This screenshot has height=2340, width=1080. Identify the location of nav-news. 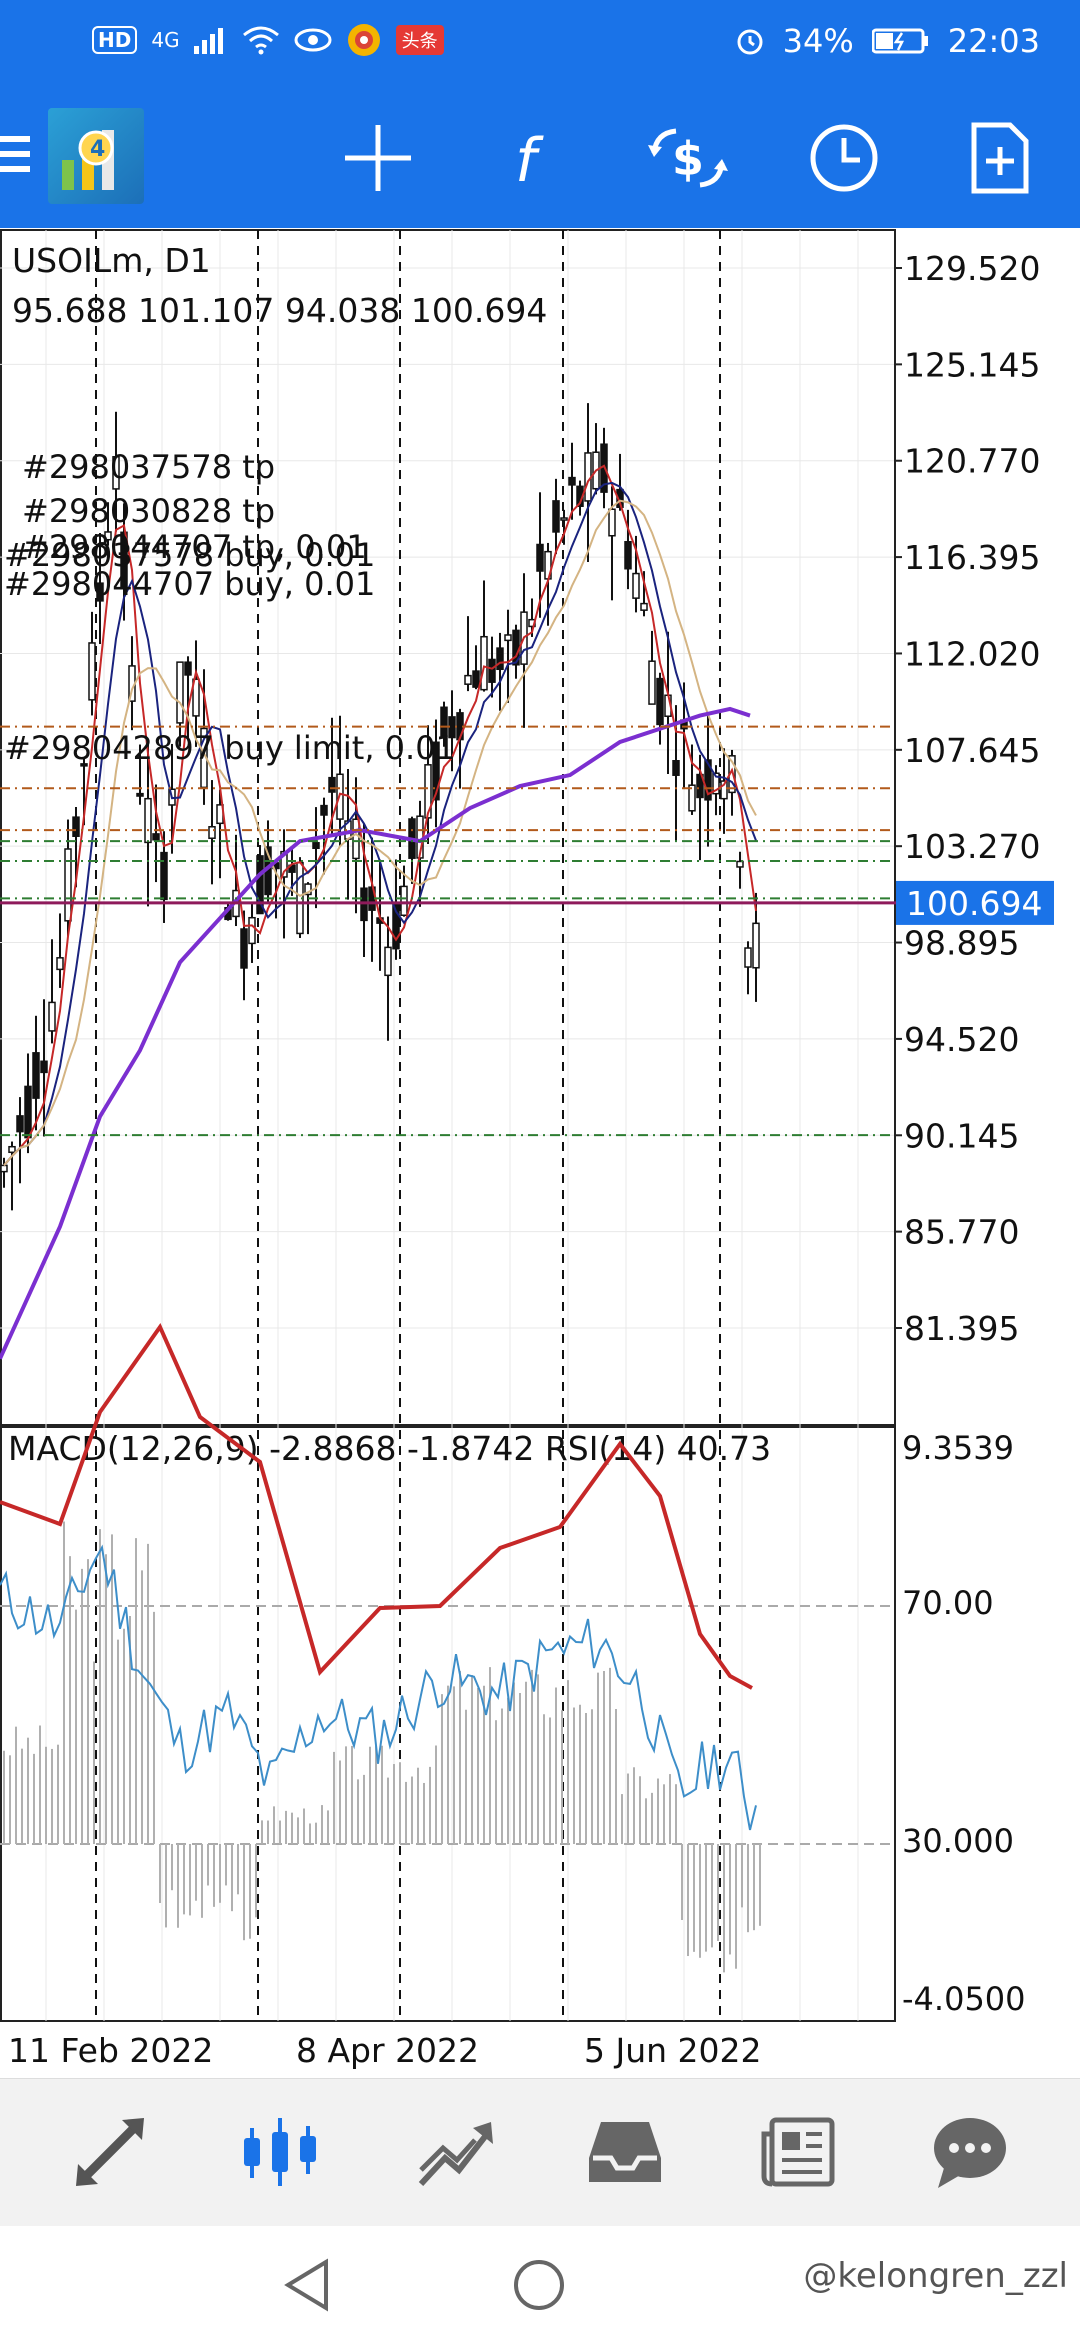
(798, 2152).